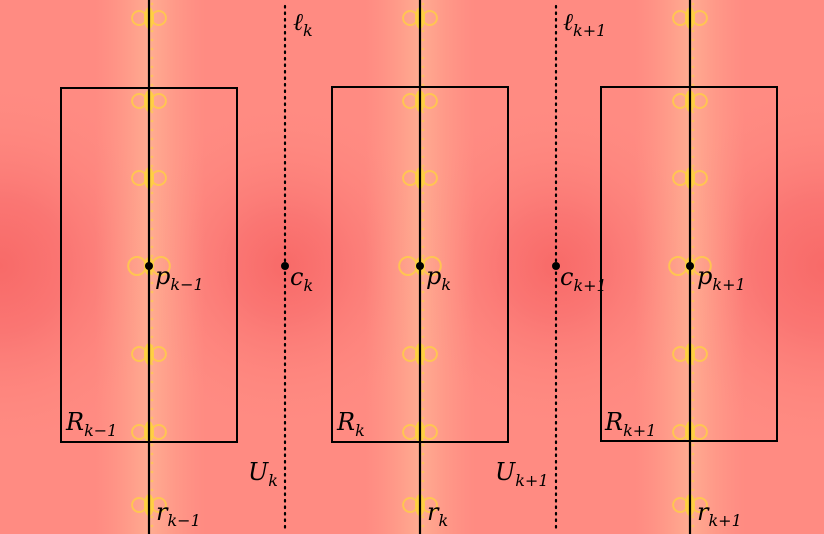 The image size is (824, 534). What do you see at coordinates (263, 474) in the screenshot?
I see `label-U-k: Uk` at bounding box center [263, 474].